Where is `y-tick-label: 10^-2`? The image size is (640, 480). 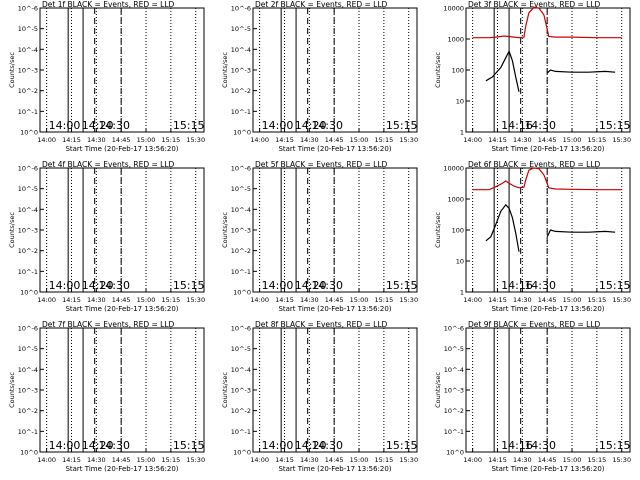
y-tick-label: 10^-2 is located at coordinates (28, 91).